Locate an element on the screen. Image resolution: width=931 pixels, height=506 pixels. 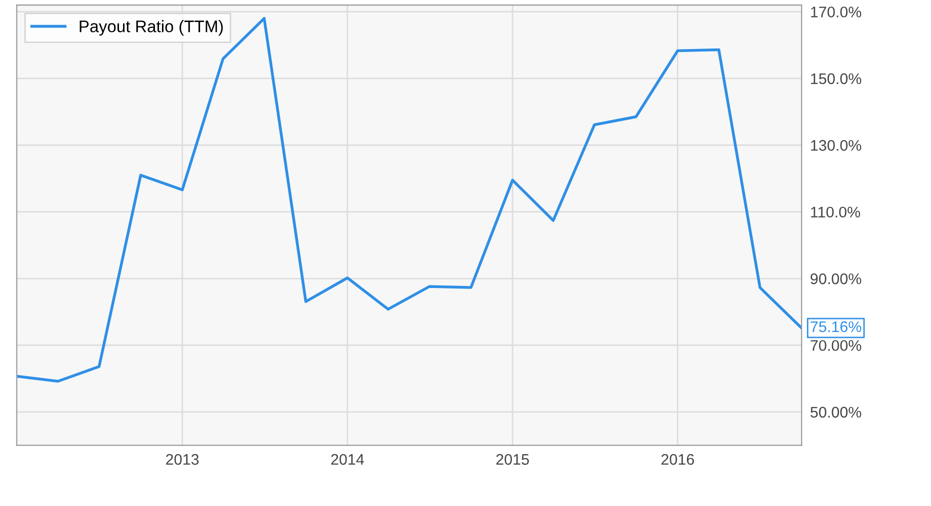
y-tick-label: 110.0% is located at coordinates (835, 212).